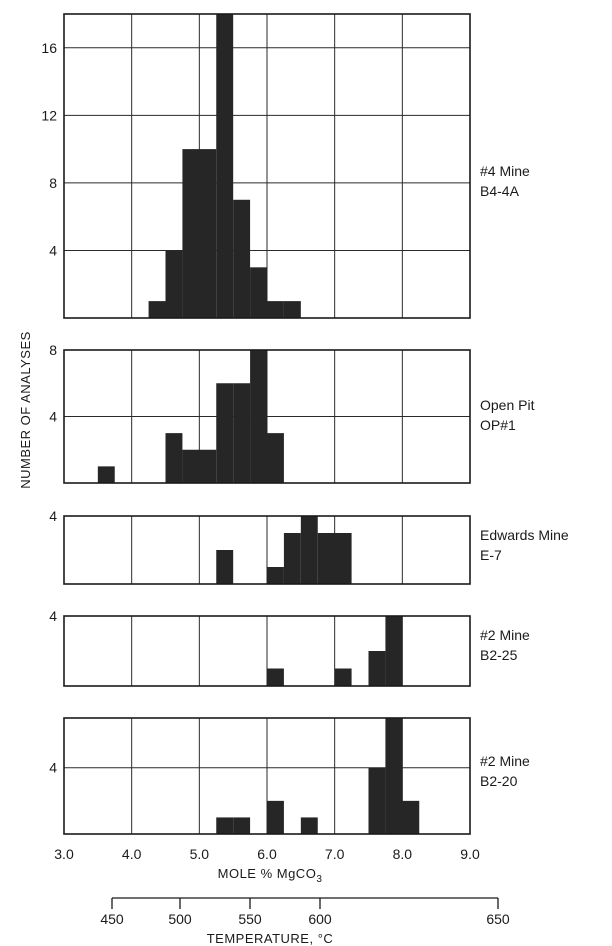 The width and height of the screenshot is (612, 946). I want to click on x-axis-title-text: MOLE % MgCO, so click(267, 873).